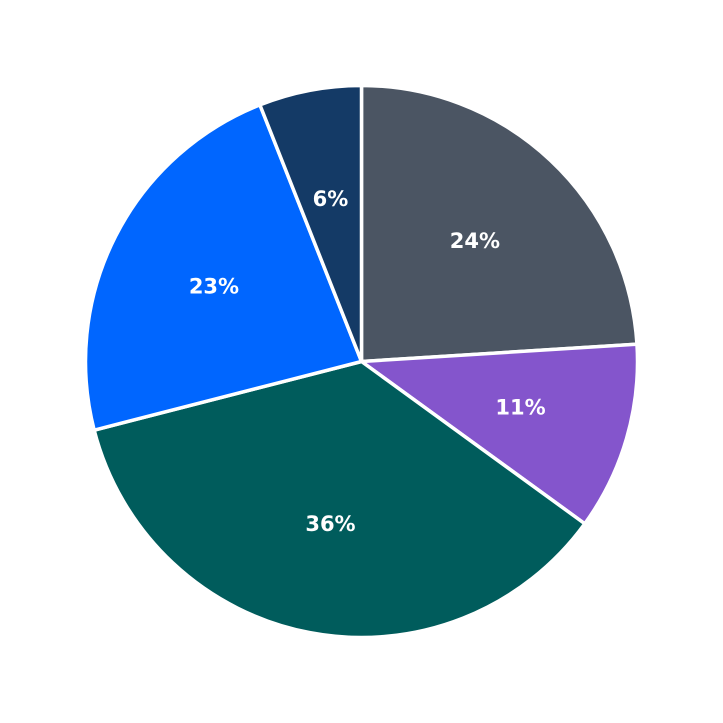 This screenshot has width=723, height=723. What do you see at coordinates (214, 286) in the screenshot?
I see `pie-slice-label-3: 23%` at bounding box center [214, 286].